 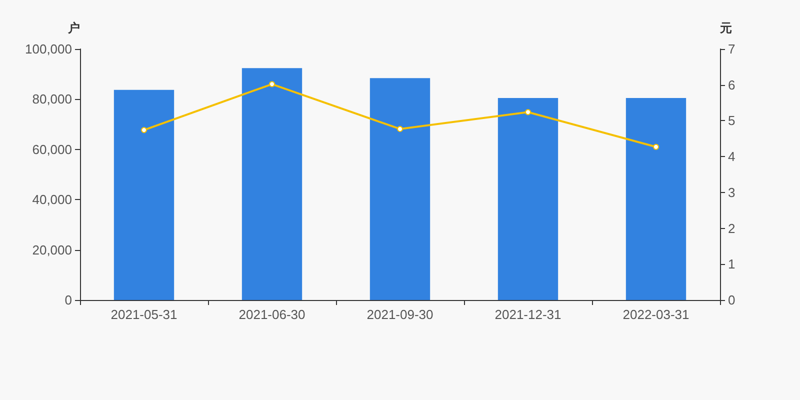 I want to click on x-tick-label: 2022-03-31, so click(x=656, y=314).